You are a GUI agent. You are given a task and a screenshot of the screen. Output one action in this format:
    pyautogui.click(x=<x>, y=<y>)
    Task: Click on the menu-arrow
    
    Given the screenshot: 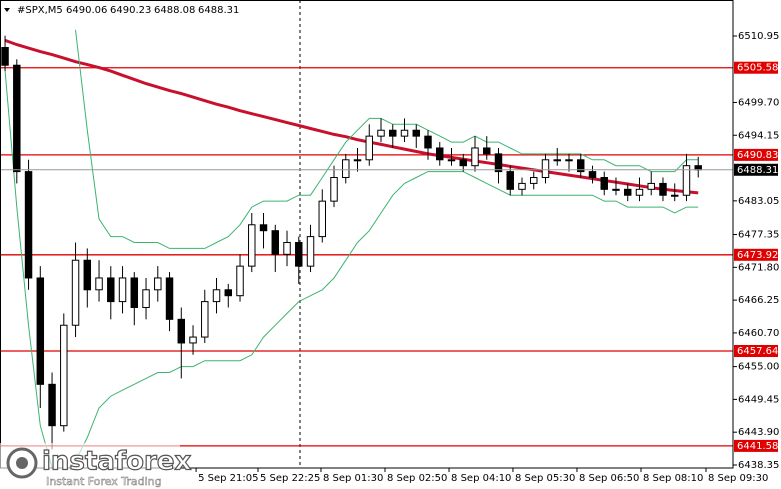 What is the action you would take?
    pyautogui.click(x=7, y=10)
    